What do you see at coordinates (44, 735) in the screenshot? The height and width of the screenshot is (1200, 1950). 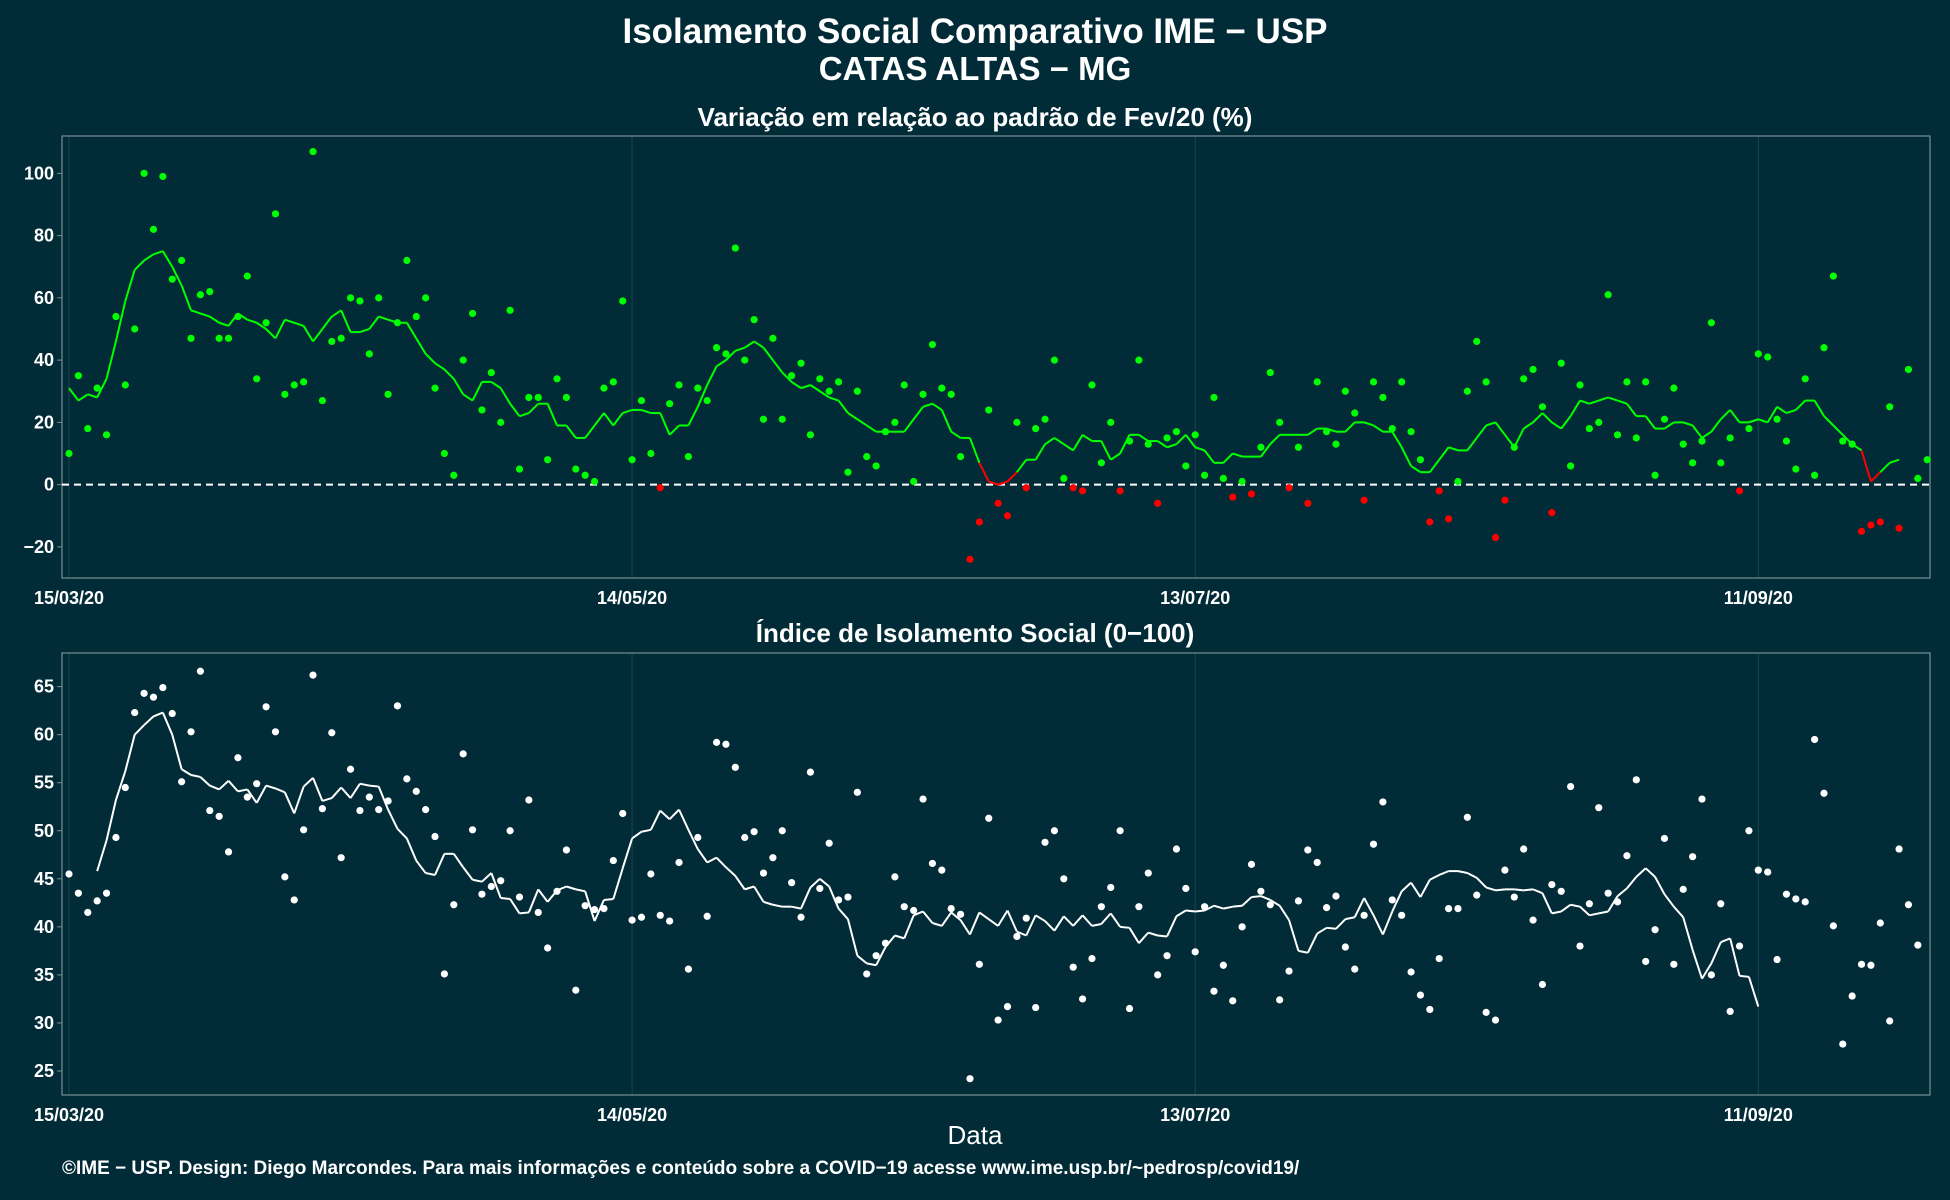 I see `y-tick-label: 60` at bounding box center [44, 735].